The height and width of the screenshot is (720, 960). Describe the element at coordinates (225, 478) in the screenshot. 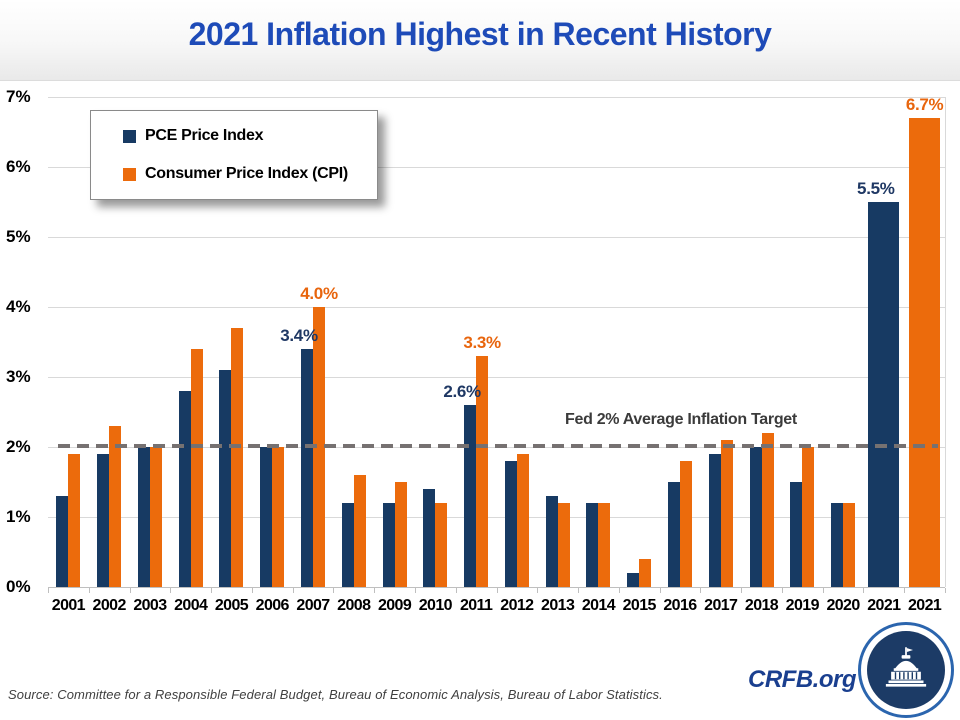

I see `bar-pce-2005` at that location.